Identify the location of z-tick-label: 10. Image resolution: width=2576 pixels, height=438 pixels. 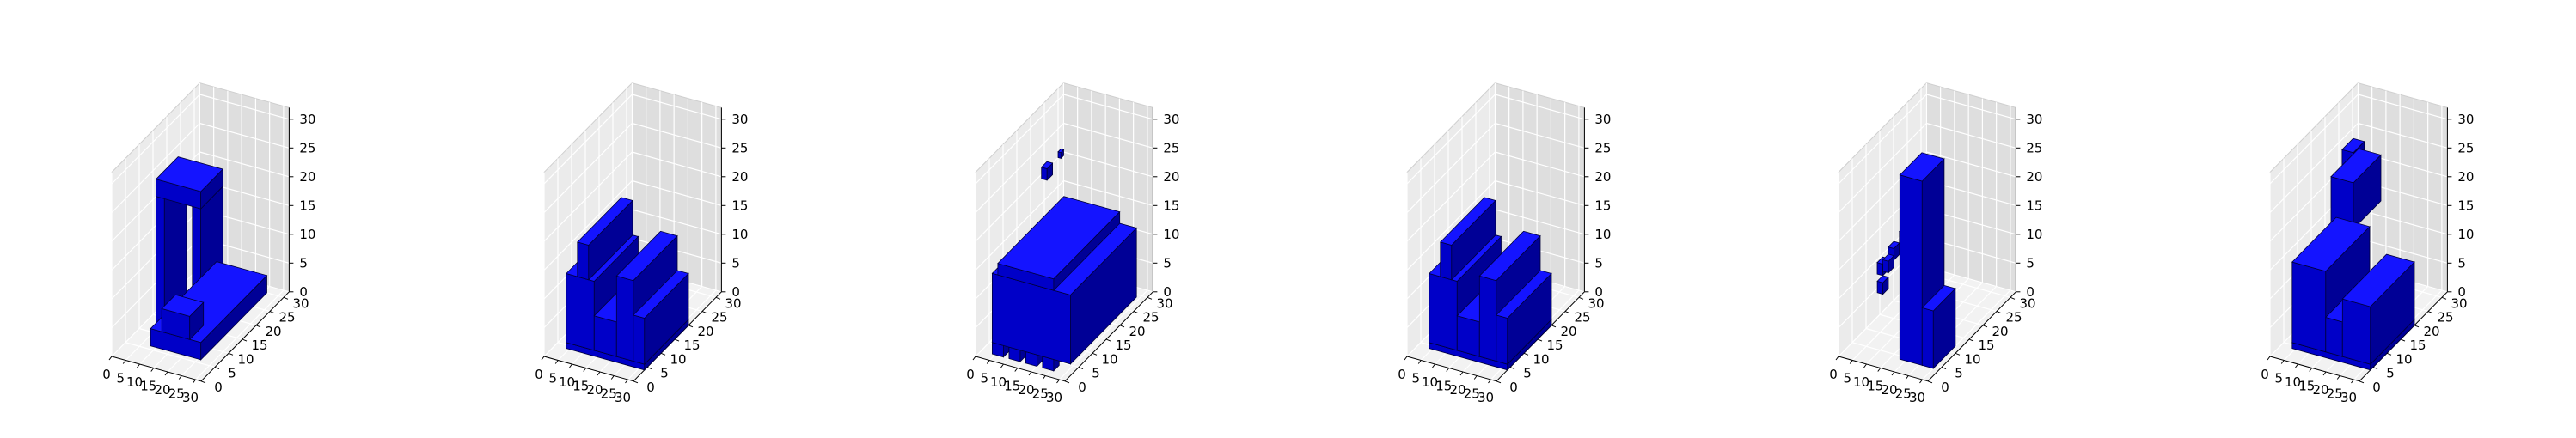
(1602, 234).